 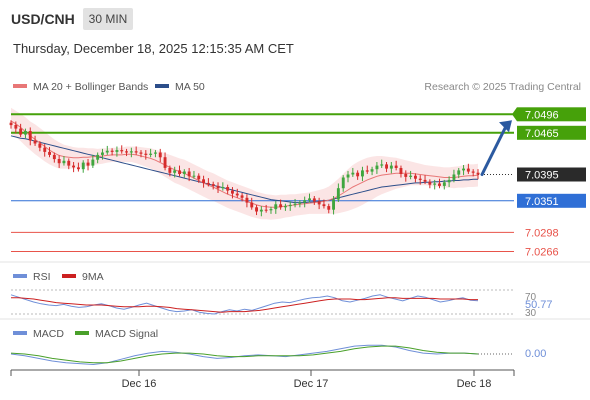 I want to click on rsi-tick-70: 70, so click(x=531, y=297).